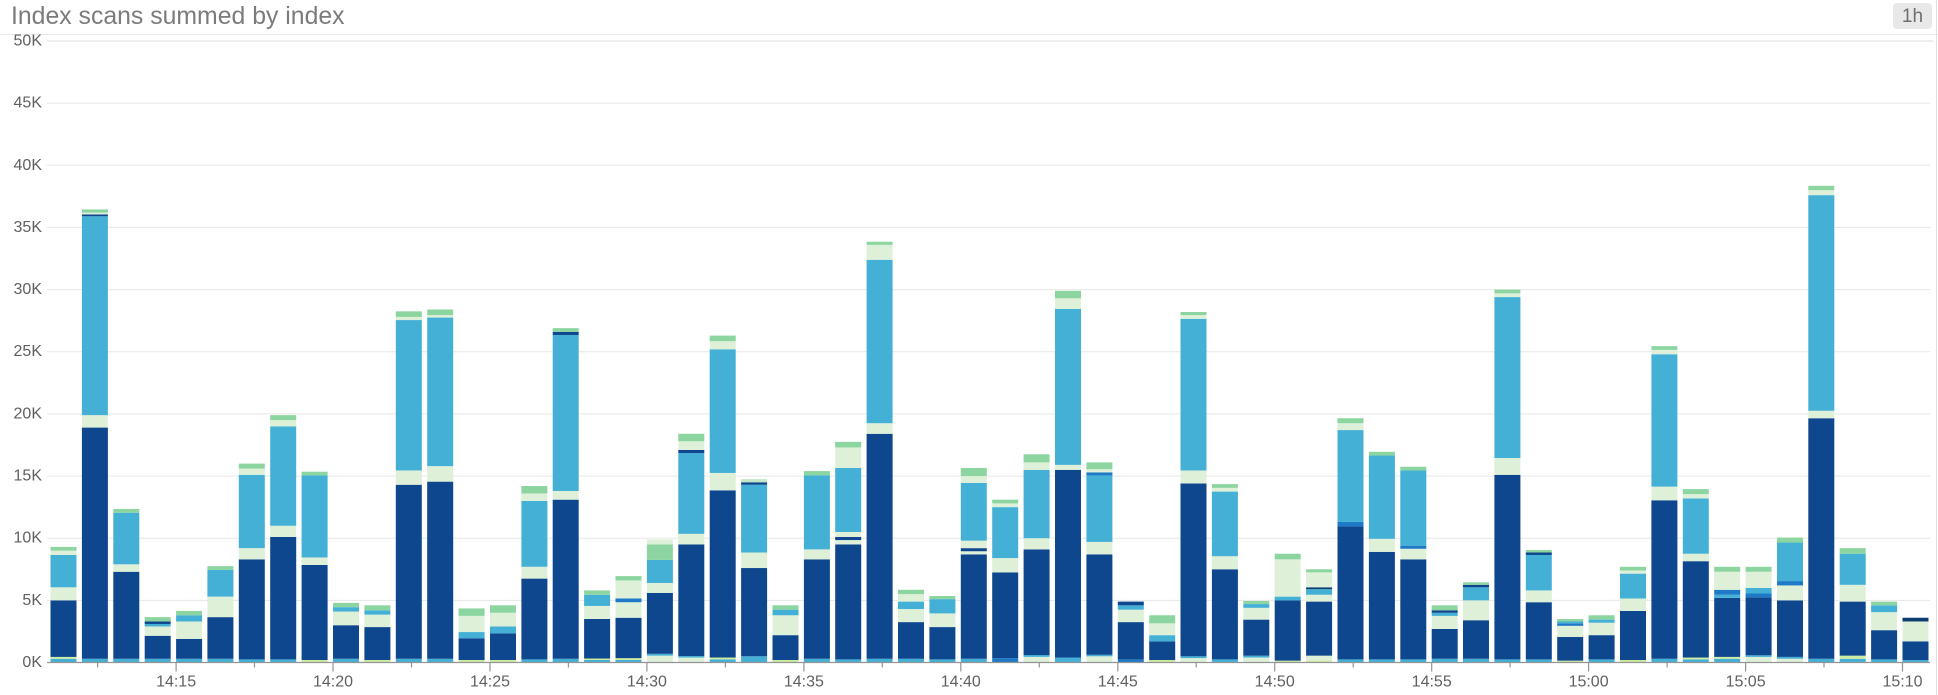 The image size is (1938, 695). I want to click on svg-text: 5K, so click(32, 600).